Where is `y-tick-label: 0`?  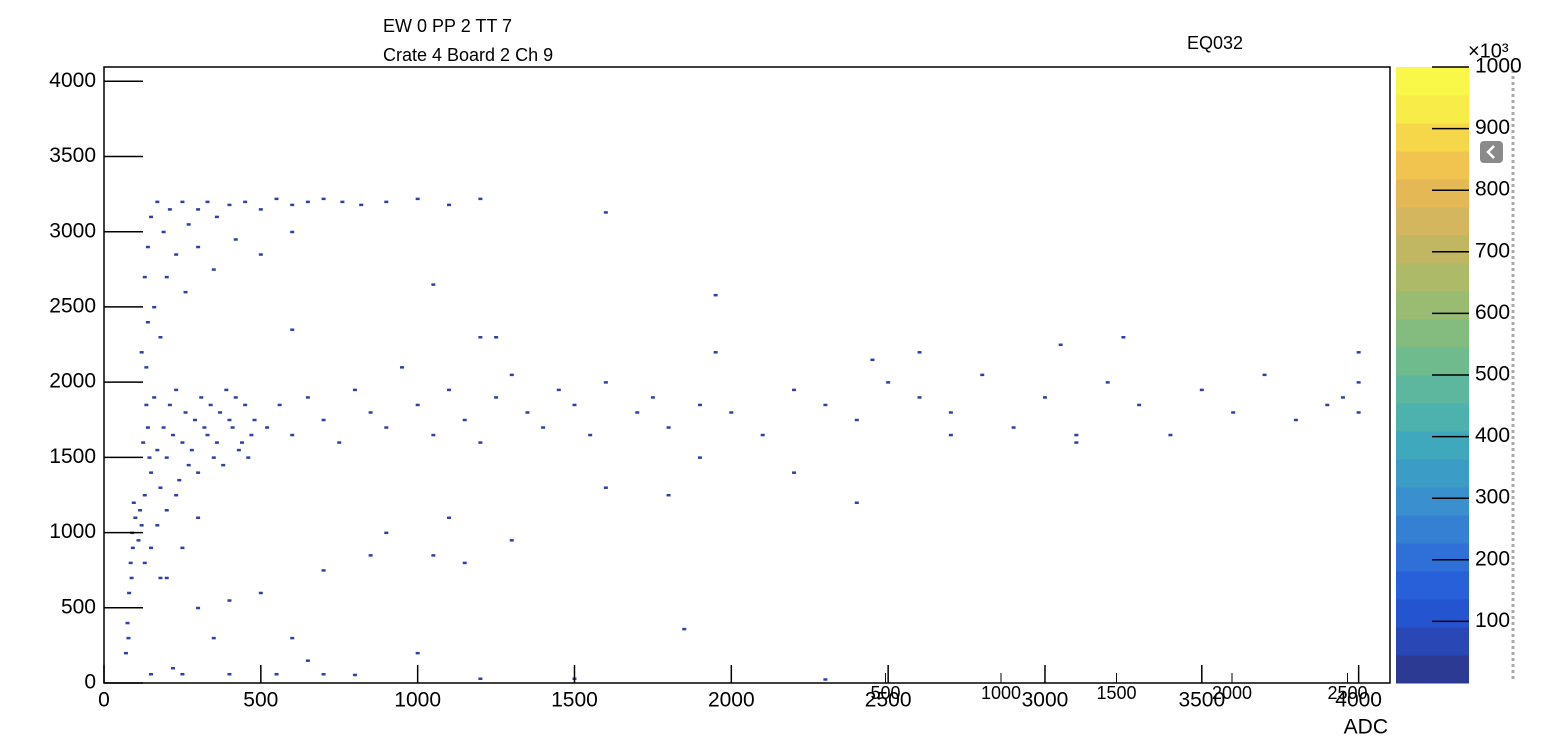 y-tick-label: 0 is located at coordinates (90, 682).